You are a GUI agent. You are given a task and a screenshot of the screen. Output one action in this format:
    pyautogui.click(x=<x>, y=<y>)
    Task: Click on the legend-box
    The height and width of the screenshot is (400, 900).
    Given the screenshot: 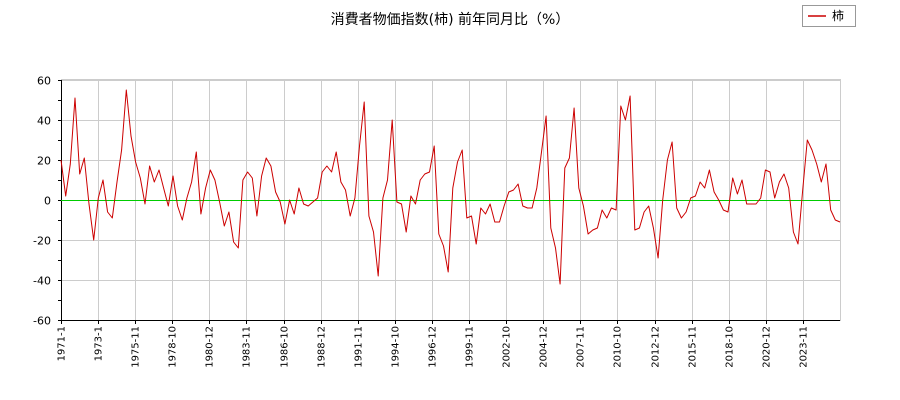 What is the action you would take?
    pyautogui.click(x=829, y=16)
    